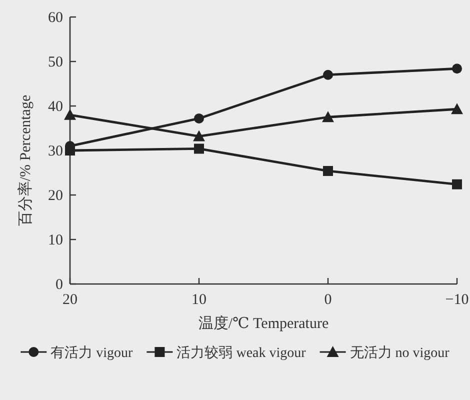 The image size is (470, 400). I want to click on legend-label: 活力较弱 weak vigour, so click(241, 353).